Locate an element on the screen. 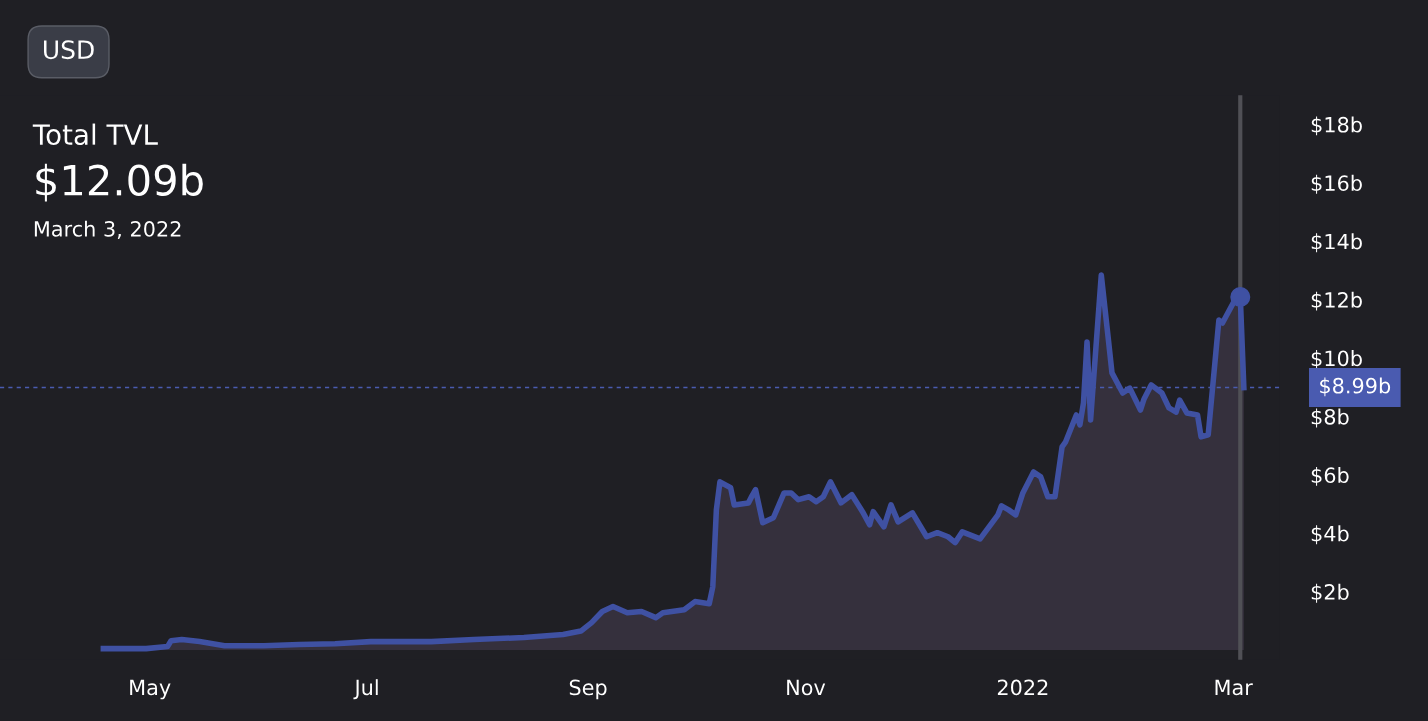 The image size is (1428, 721). y-tick-label: $12b is located at coordinates (1336, 301).